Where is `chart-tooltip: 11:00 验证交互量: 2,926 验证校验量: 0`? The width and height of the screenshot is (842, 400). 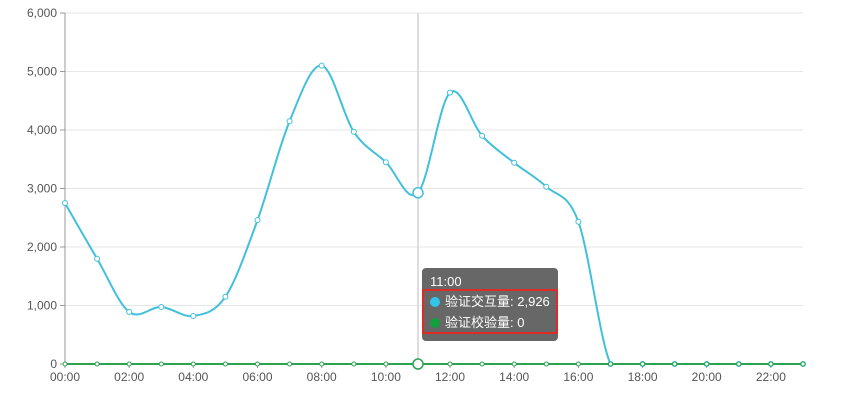
chart-tooltip: 11:00 验证交互量: 2,926 验证校验量: 0 is located at coordinates (490, 304).